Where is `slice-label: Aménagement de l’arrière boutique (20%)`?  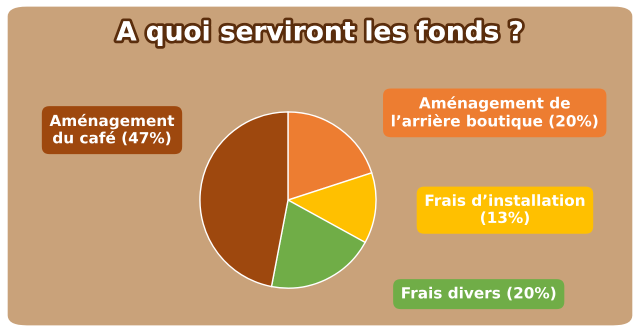 slice-label: Aménagement de l’arrière boutique (20%) is located at coordinates (495, 113).